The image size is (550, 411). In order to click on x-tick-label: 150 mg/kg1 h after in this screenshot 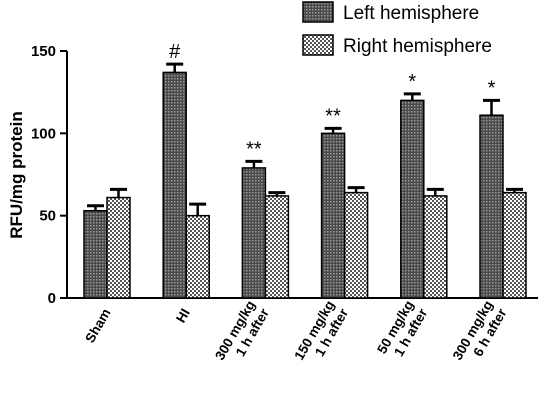, I will do `click(321, 330)`.